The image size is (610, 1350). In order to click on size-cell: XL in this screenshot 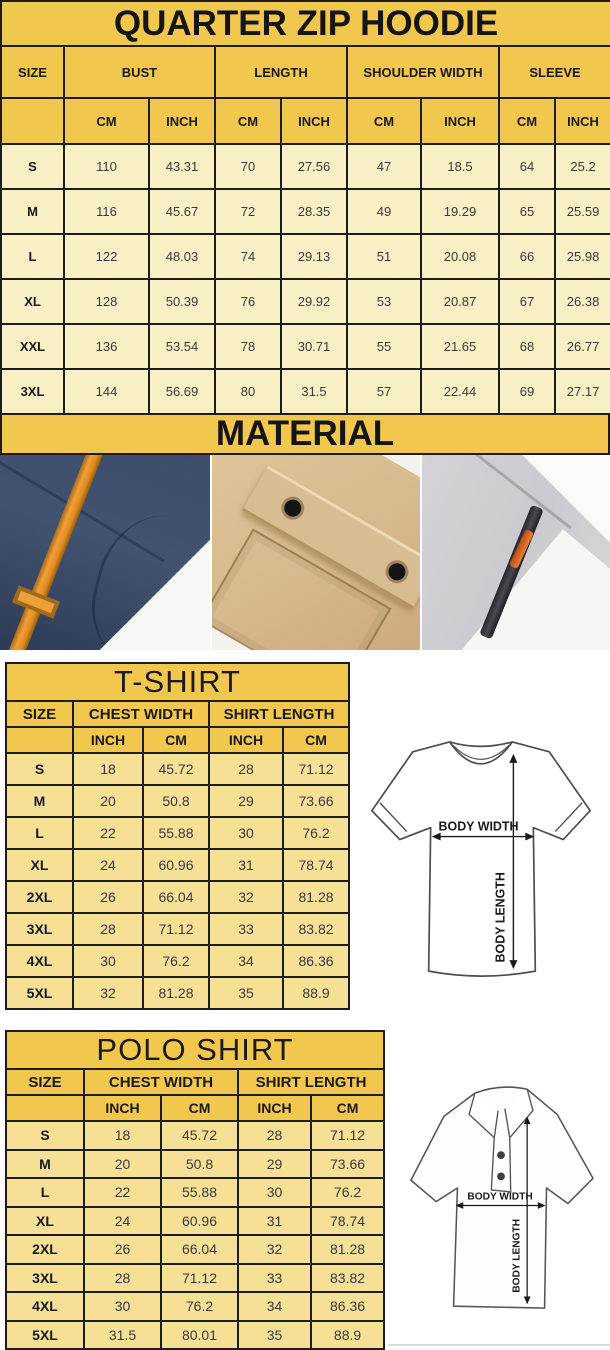, I will do `click(39, 865)`.